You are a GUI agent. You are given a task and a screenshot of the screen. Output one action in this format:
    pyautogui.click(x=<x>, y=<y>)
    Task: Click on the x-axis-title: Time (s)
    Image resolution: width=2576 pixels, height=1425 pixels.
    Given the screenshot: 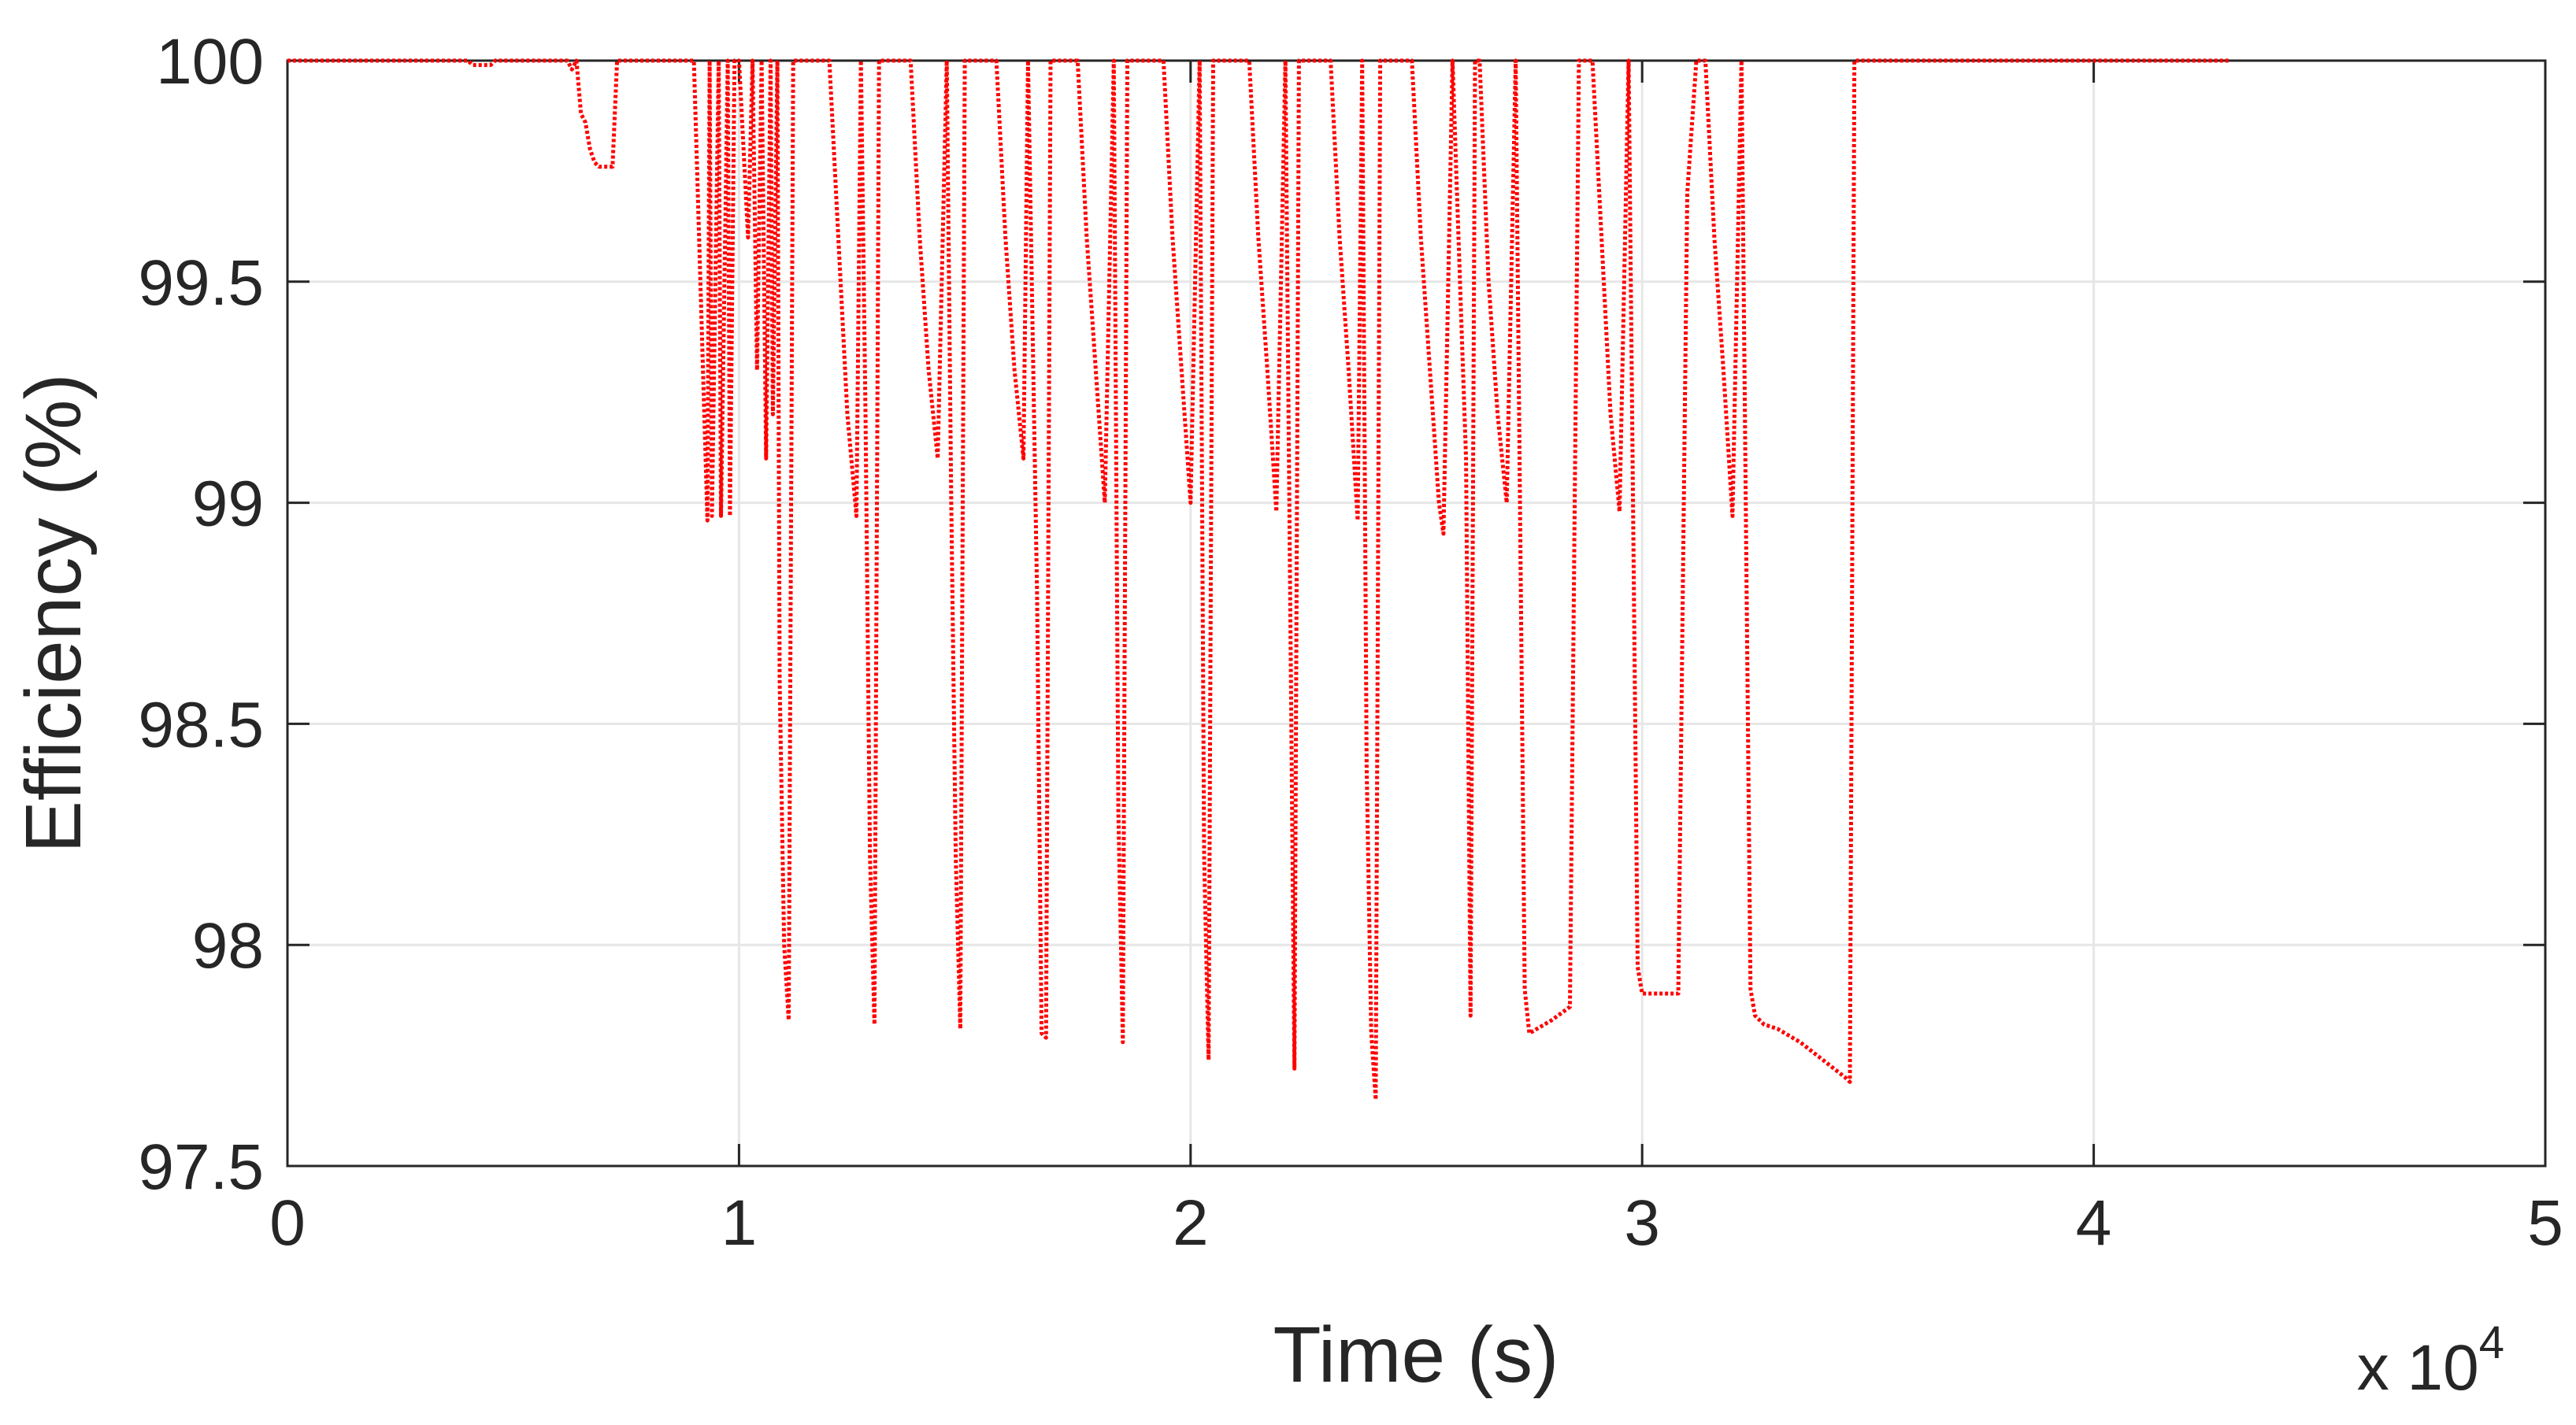 What is the action you would take?
    pyautogui.click(x=1416, y=1355)
    